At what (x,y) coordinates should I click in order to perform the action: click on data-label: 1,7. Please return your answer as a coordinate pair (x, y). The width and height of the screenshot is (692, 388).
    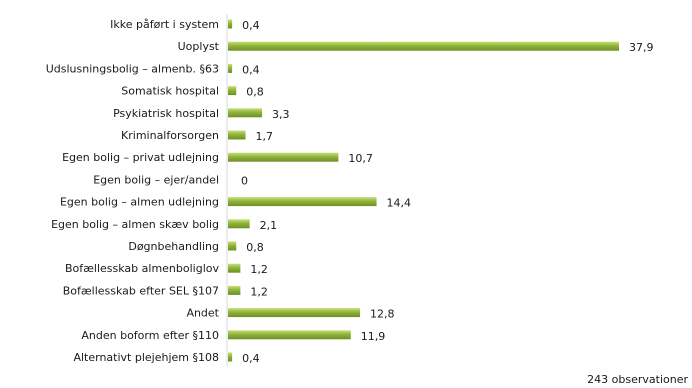
    Looking at the image, I should click on (265, 136).